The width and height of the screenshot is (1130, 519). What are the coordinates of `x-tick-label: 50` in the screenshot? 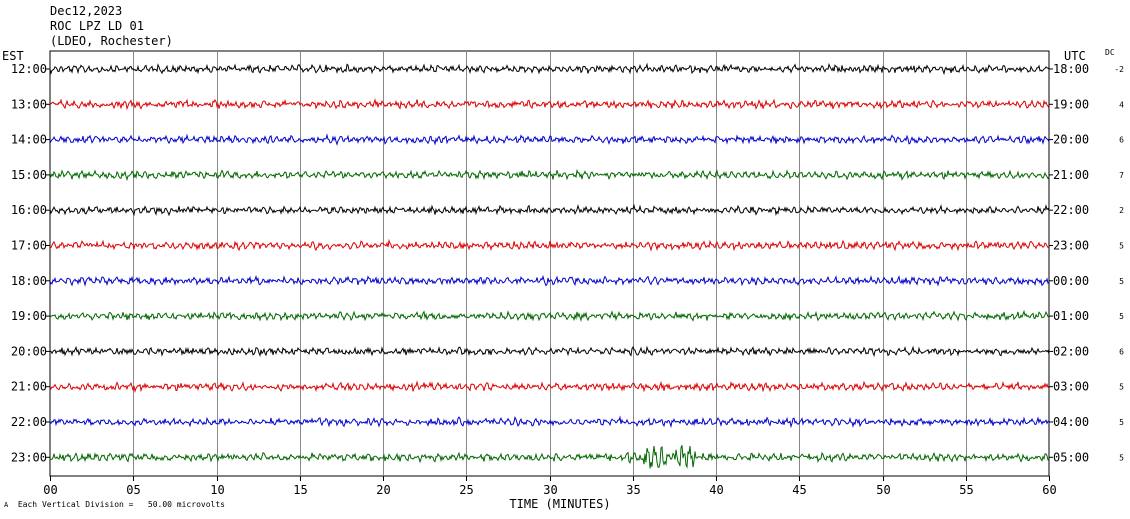 It's located at (883, 490).